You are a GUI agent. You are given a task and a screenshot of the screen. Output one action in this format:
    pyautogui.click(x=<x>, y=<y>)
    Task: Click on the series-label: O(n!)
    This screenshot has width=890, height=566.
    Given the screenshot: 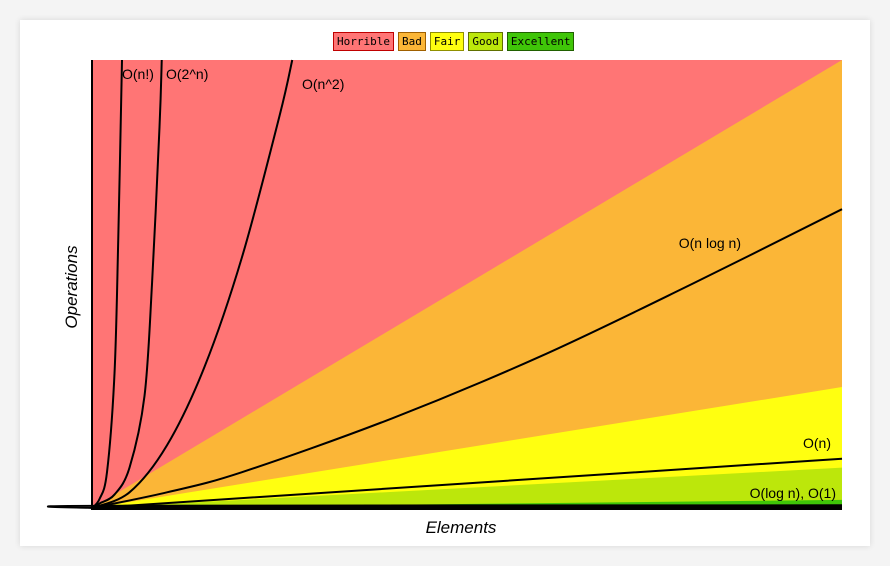 What is the action you would take?
    pyautogui.click(x=138, y=74)
    